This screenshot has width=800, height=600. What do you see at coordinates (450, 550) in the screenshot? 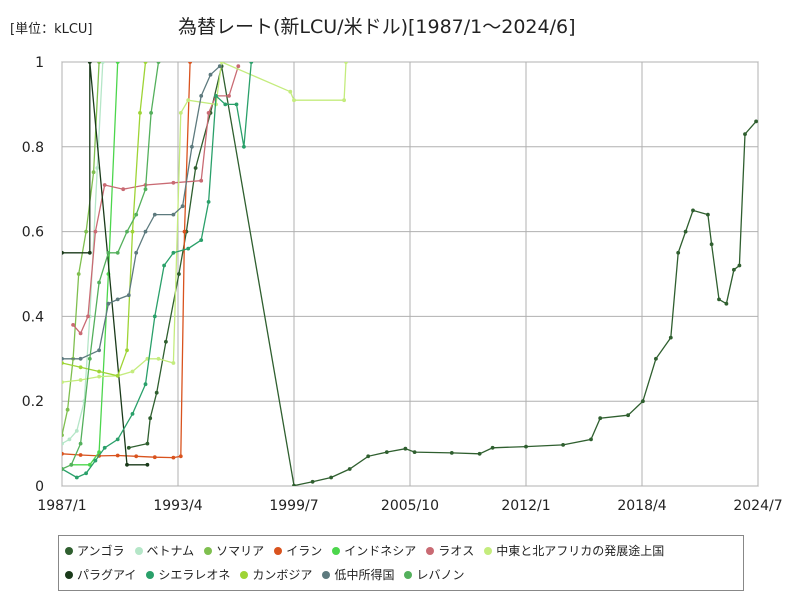
I see `legend-item: ラオス` at bounding box center [450, 550].